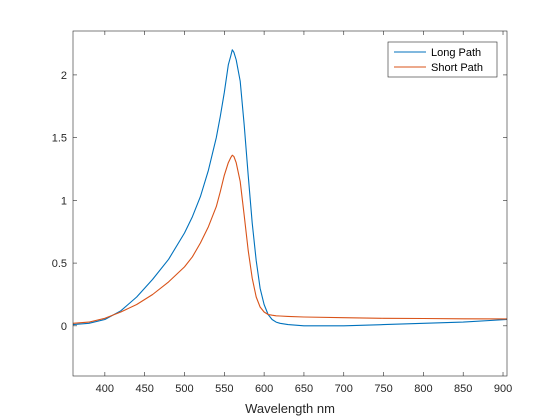 This screenshot has width=560, height=420. Describe the element at coordinates (144, 389) in the screenshot. I see `x-tick-label-1: 450` at that location.